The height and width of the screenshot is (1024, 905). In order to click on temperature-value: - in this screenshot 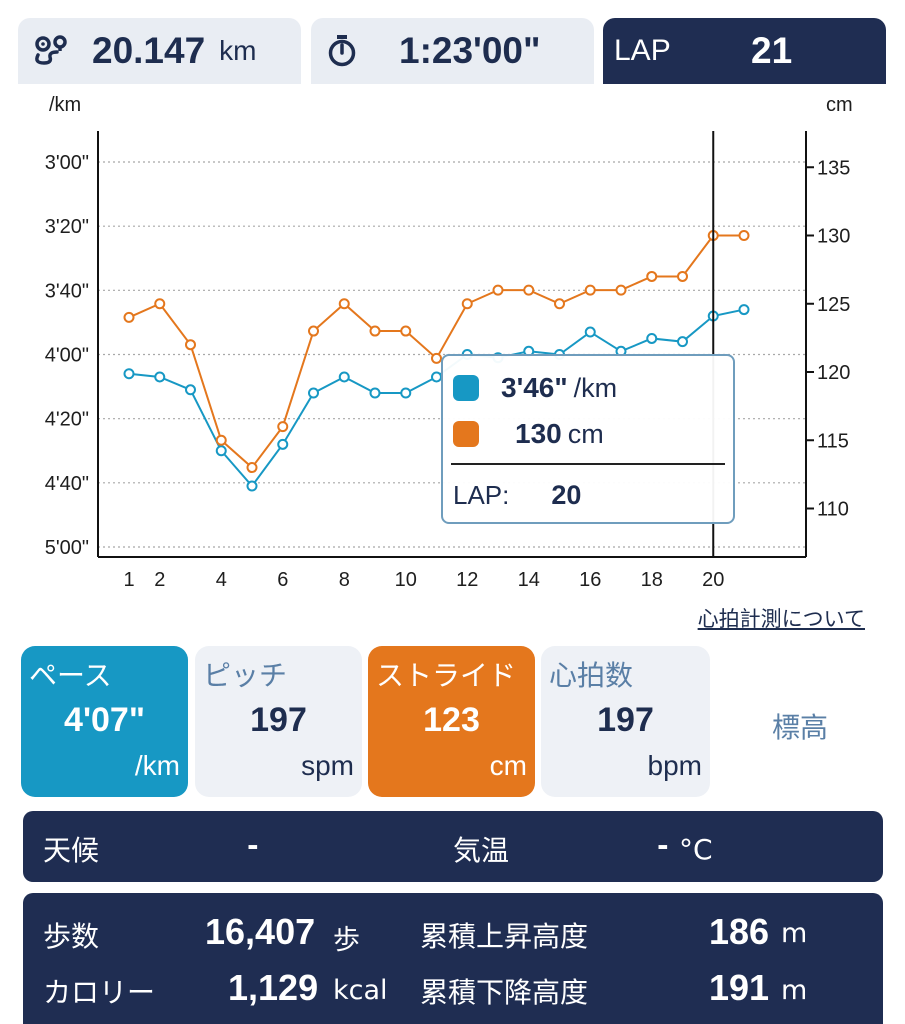, I will do `click(663, 845)`.